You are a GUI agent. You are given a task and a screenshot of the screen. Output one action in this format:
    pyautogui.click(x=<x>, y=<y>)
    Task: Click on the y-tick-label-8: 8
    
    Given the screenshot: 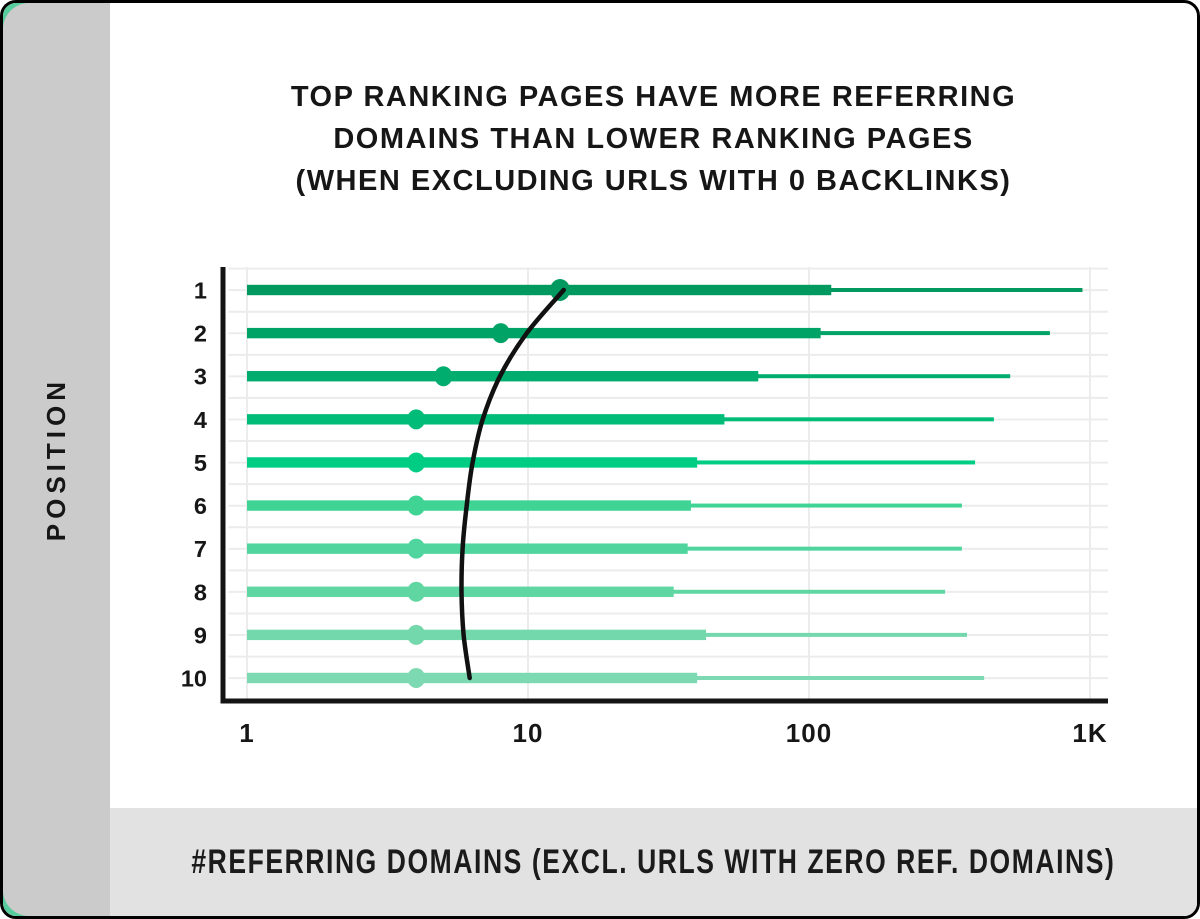 What is the action you would take?
    pyautogui.click(x=200, y=592)
    